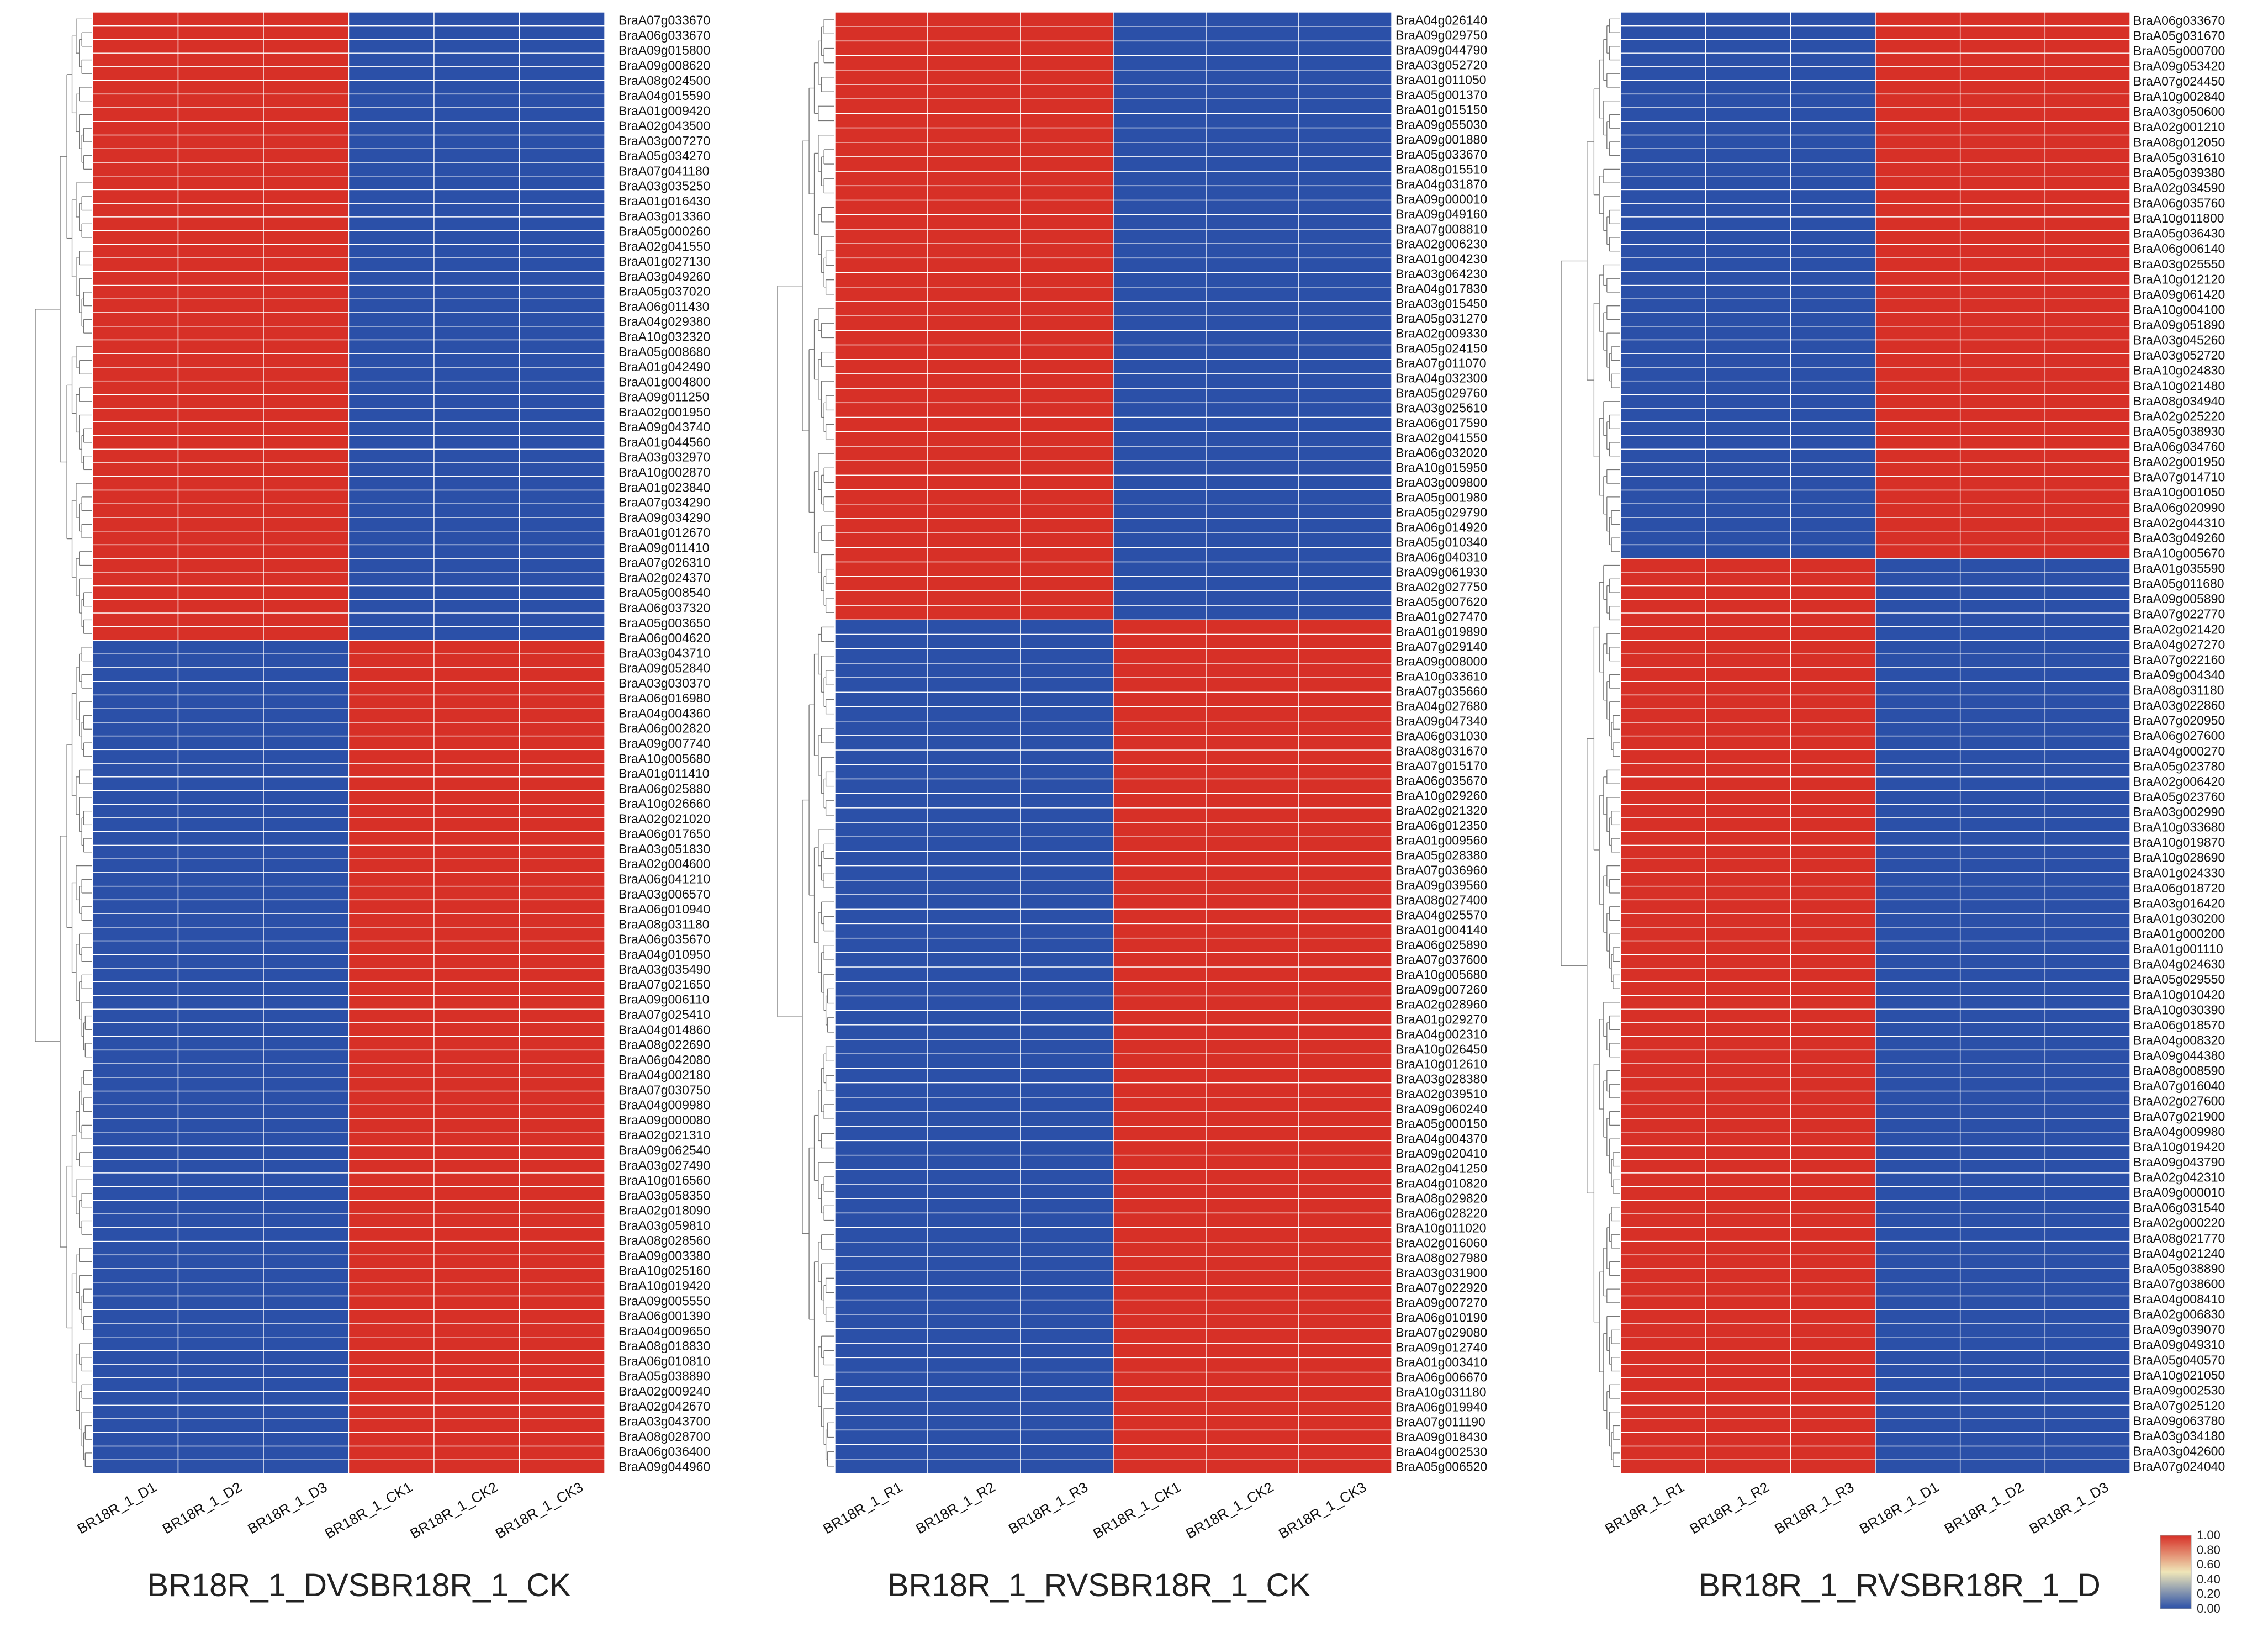  Describe the element at coordinates (2179, 979) in the screenshot. I see `row-label: BraA05g029550` at that location.